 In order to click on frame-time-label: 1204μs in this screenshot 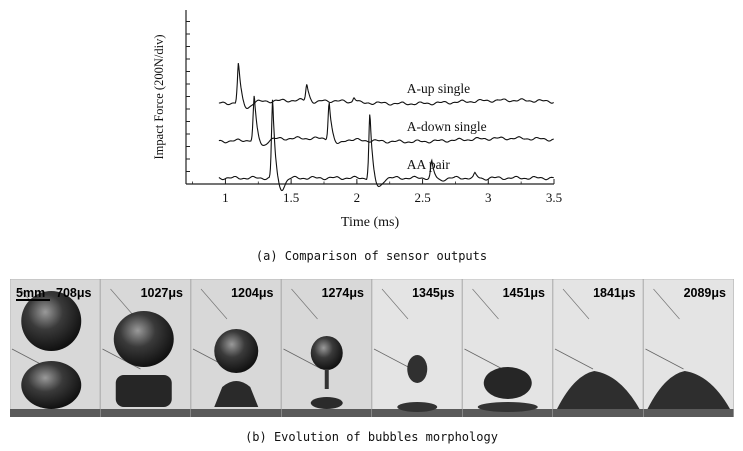, I will do `click(252, 293)`.